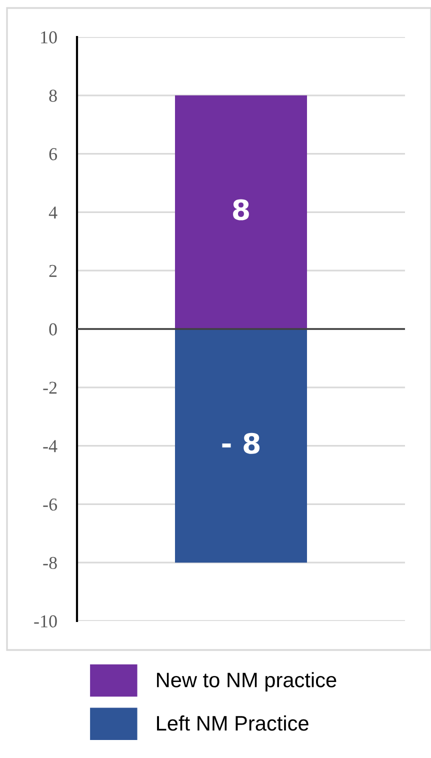 The height and width of the screenshot is (758, 431). What do you see at coordinates (53, 212) in the screenshot?
I see `y-tick-label: 4` at bounding box center [53, 212].